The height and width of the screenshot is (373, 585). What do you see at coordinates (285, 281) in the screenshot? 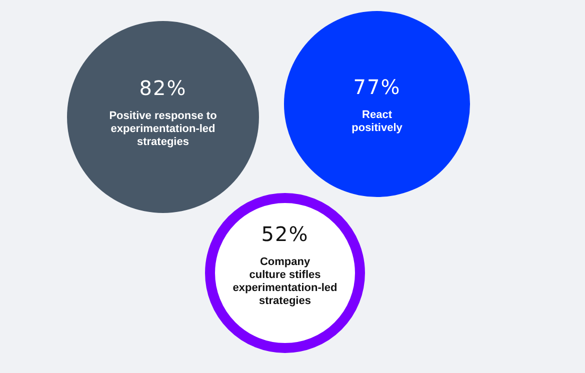
I see `category-label: Company culture stifles experimentation-led strategies` at bounding box center [285, 281].